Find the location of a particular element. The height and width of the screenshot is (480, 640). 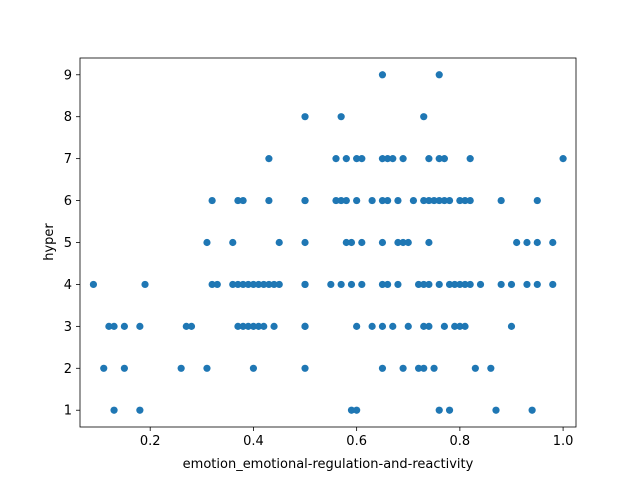

y-tick-label: 5 is located at coordinates (68, 243).